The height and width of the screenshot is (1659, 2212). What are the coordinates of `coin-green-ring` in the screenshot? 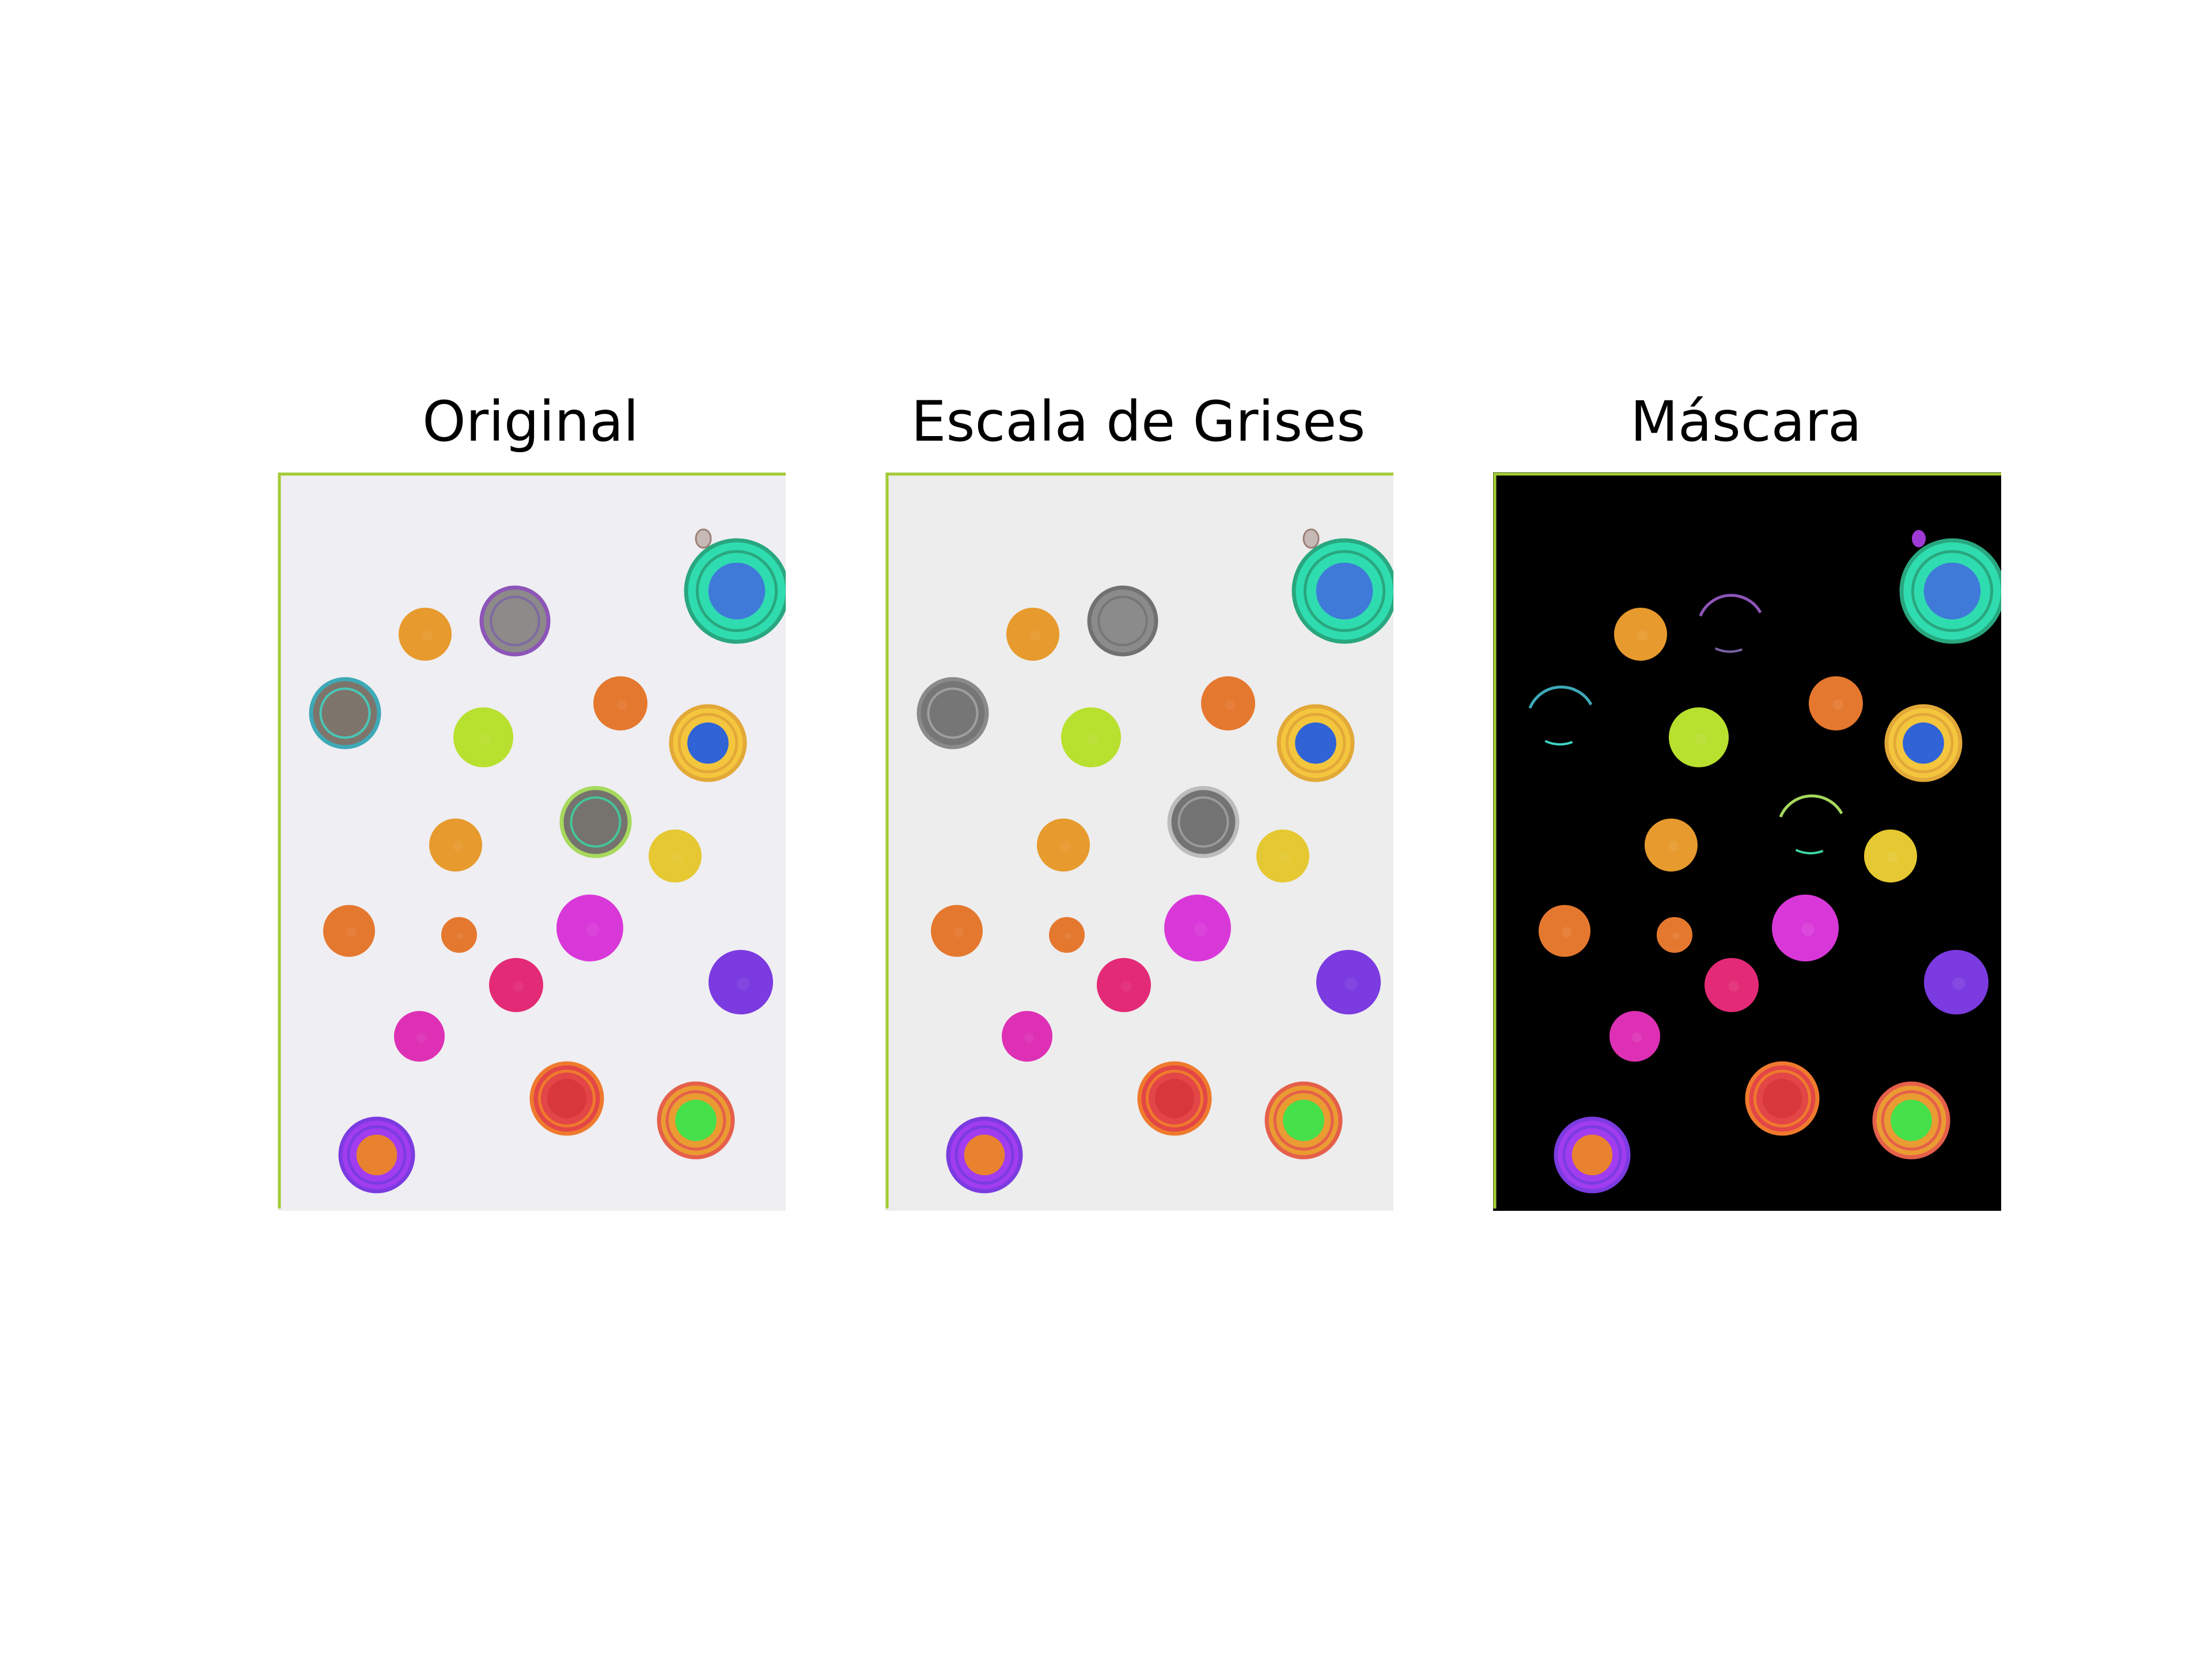 It's located at (1303, 1120).